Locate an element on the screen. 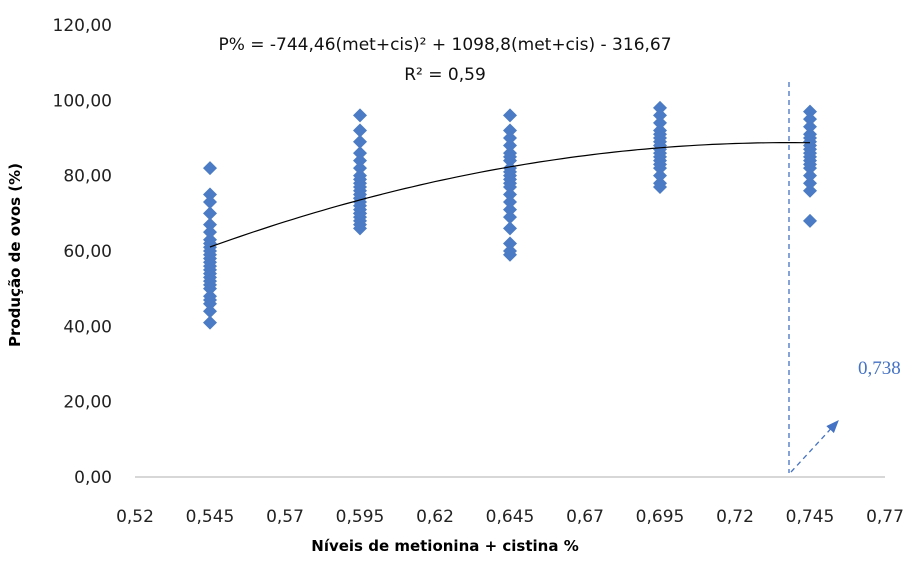 The height and width of the screenshot is (561, 922). y-tick-label: 20,00 is located at coordinates (87, 403).